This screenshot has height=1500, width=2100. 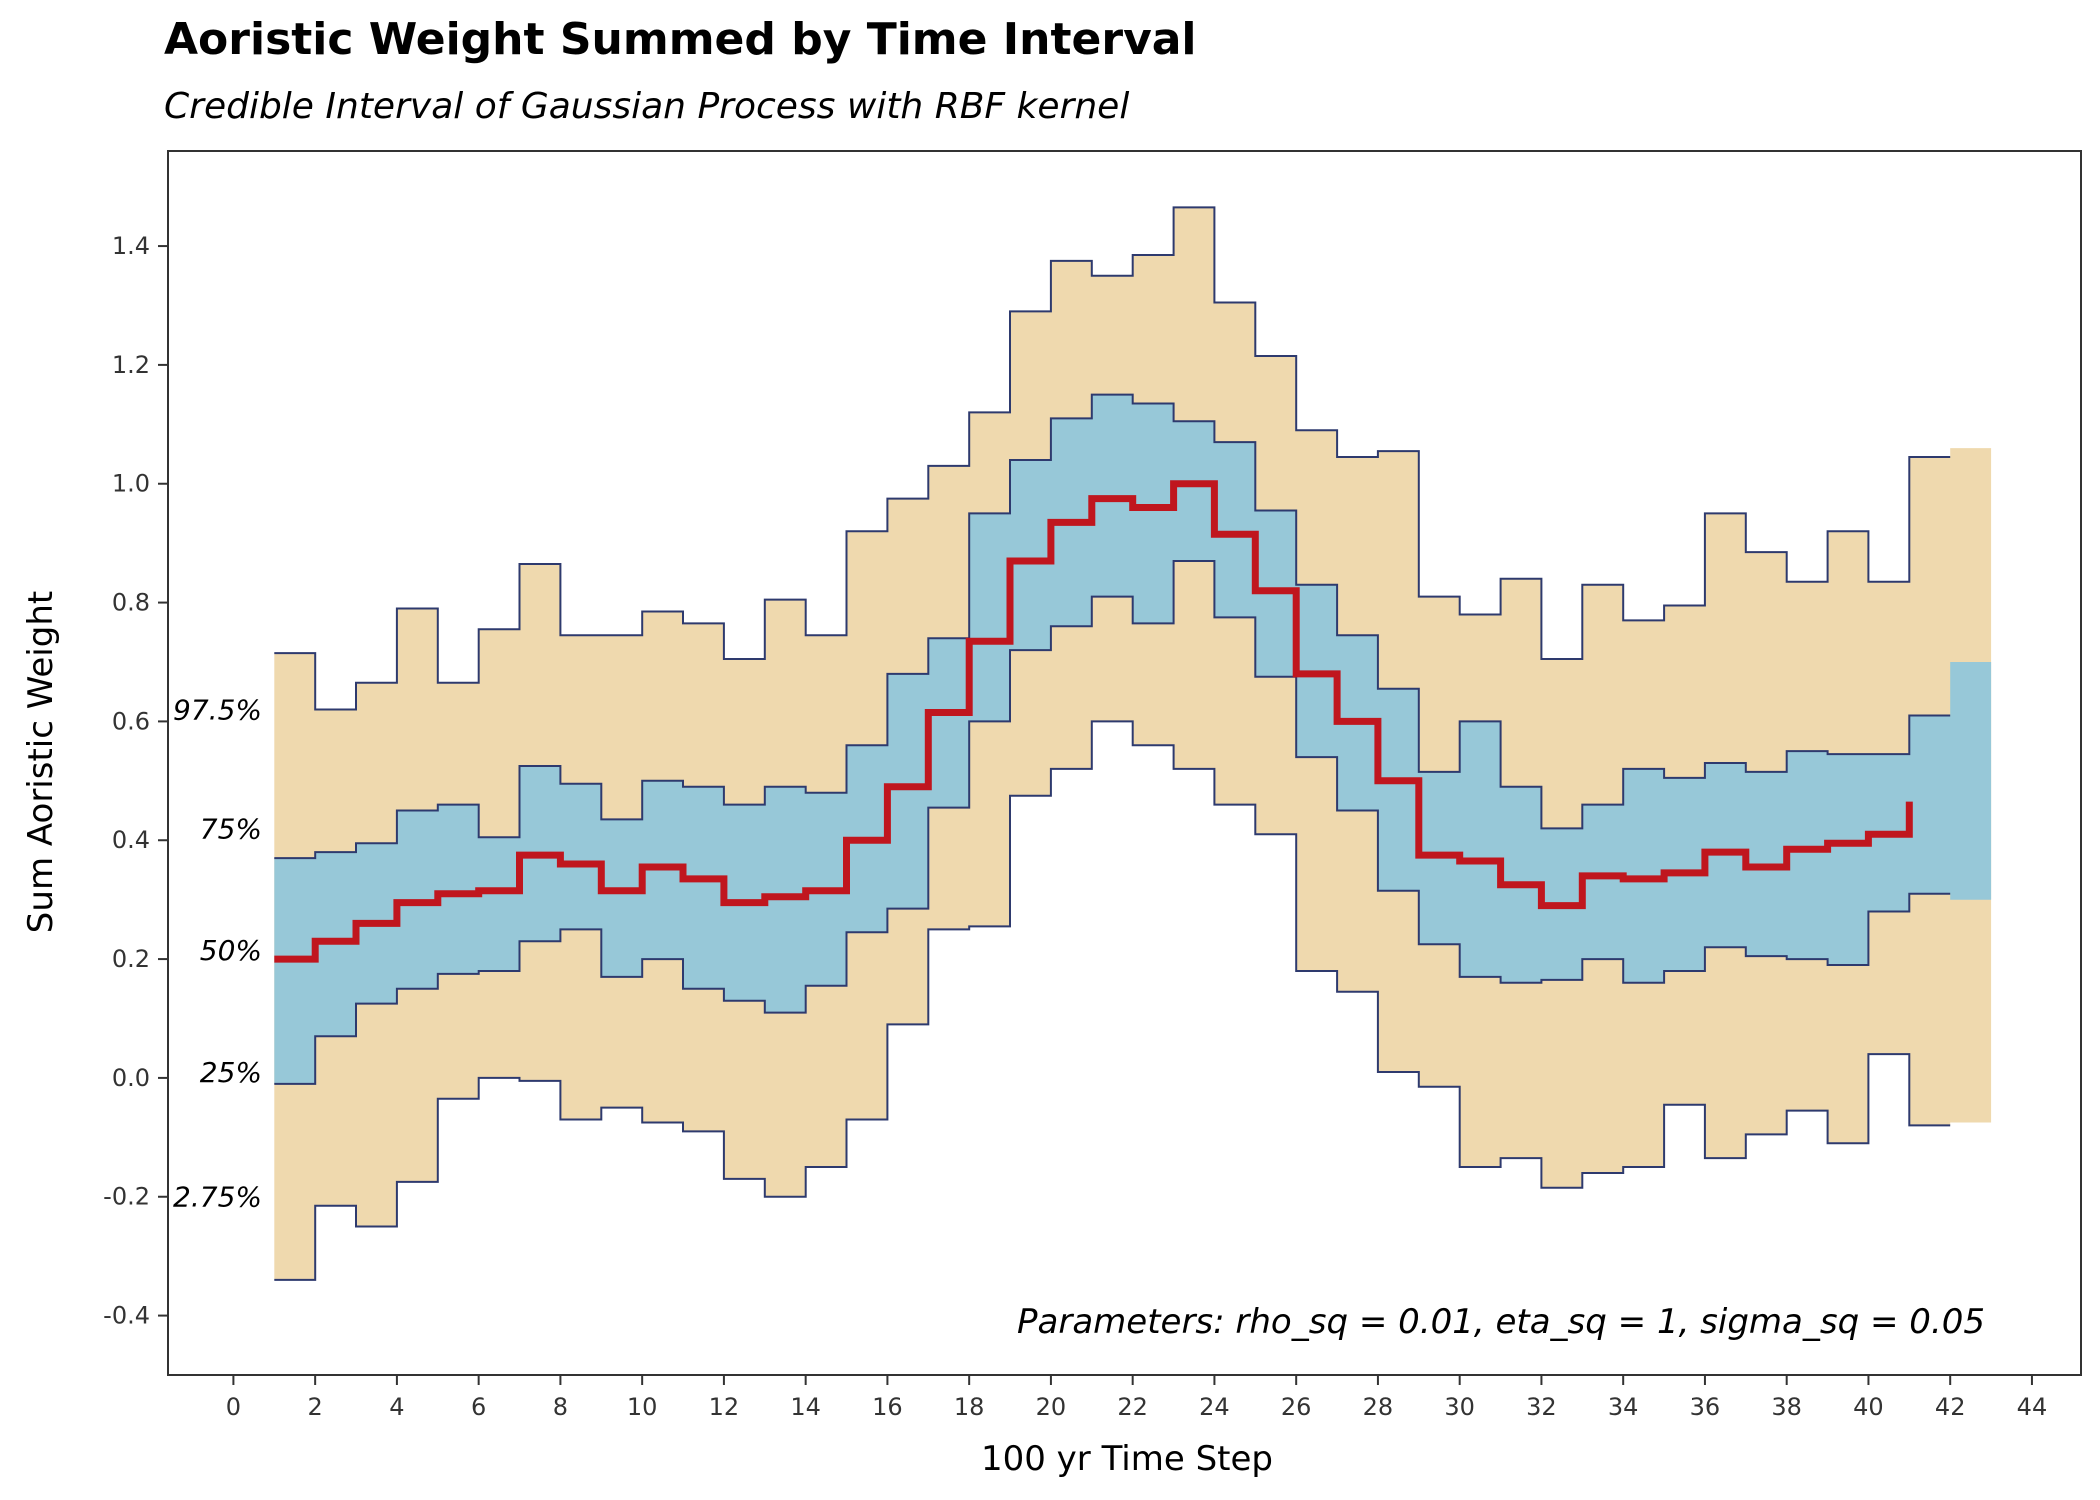 What do you see at coordinates (1623, 1407) in the screenshot?
I see `x-tick-label: 34` at bounding box center [1623, 1407].